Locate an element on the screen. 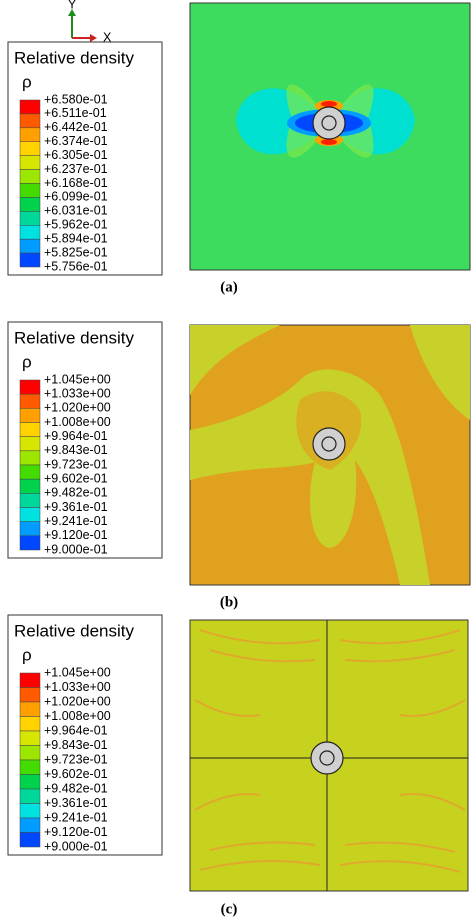 This screenshot has height=921, width=474. axis-triad: Y X is located at coordinates (90, 22).